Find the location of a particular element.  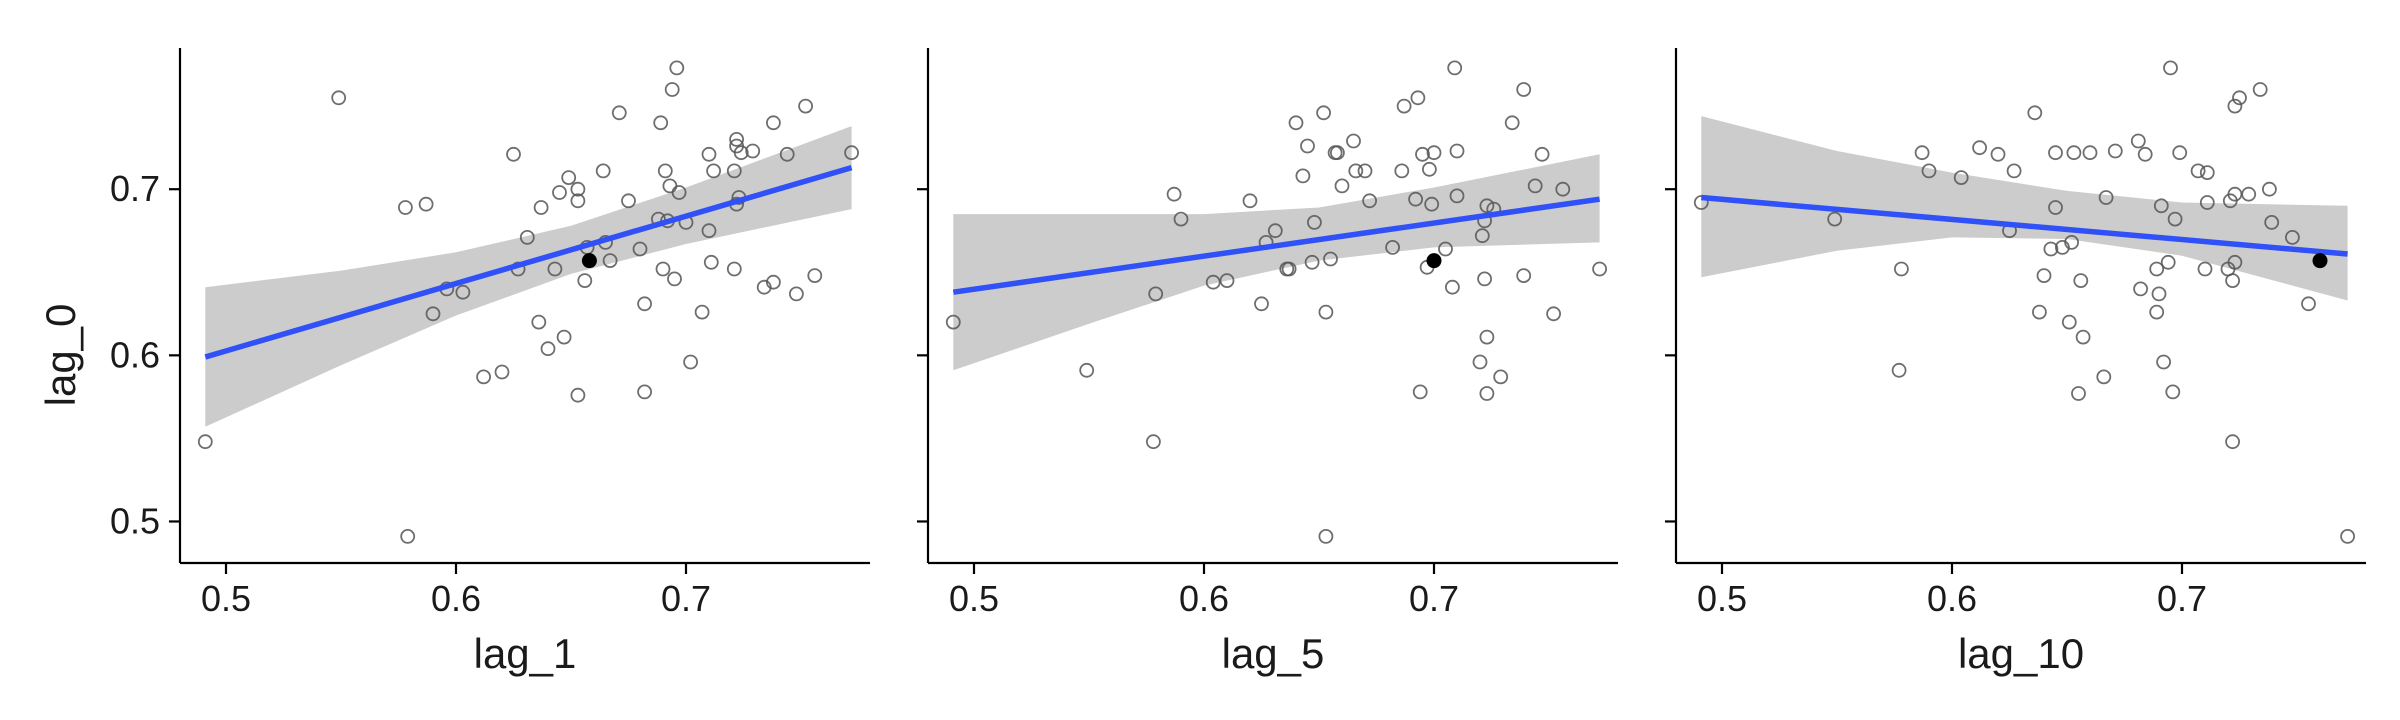

y-axis-label: lag_0 is located at coordinates (60, 355).